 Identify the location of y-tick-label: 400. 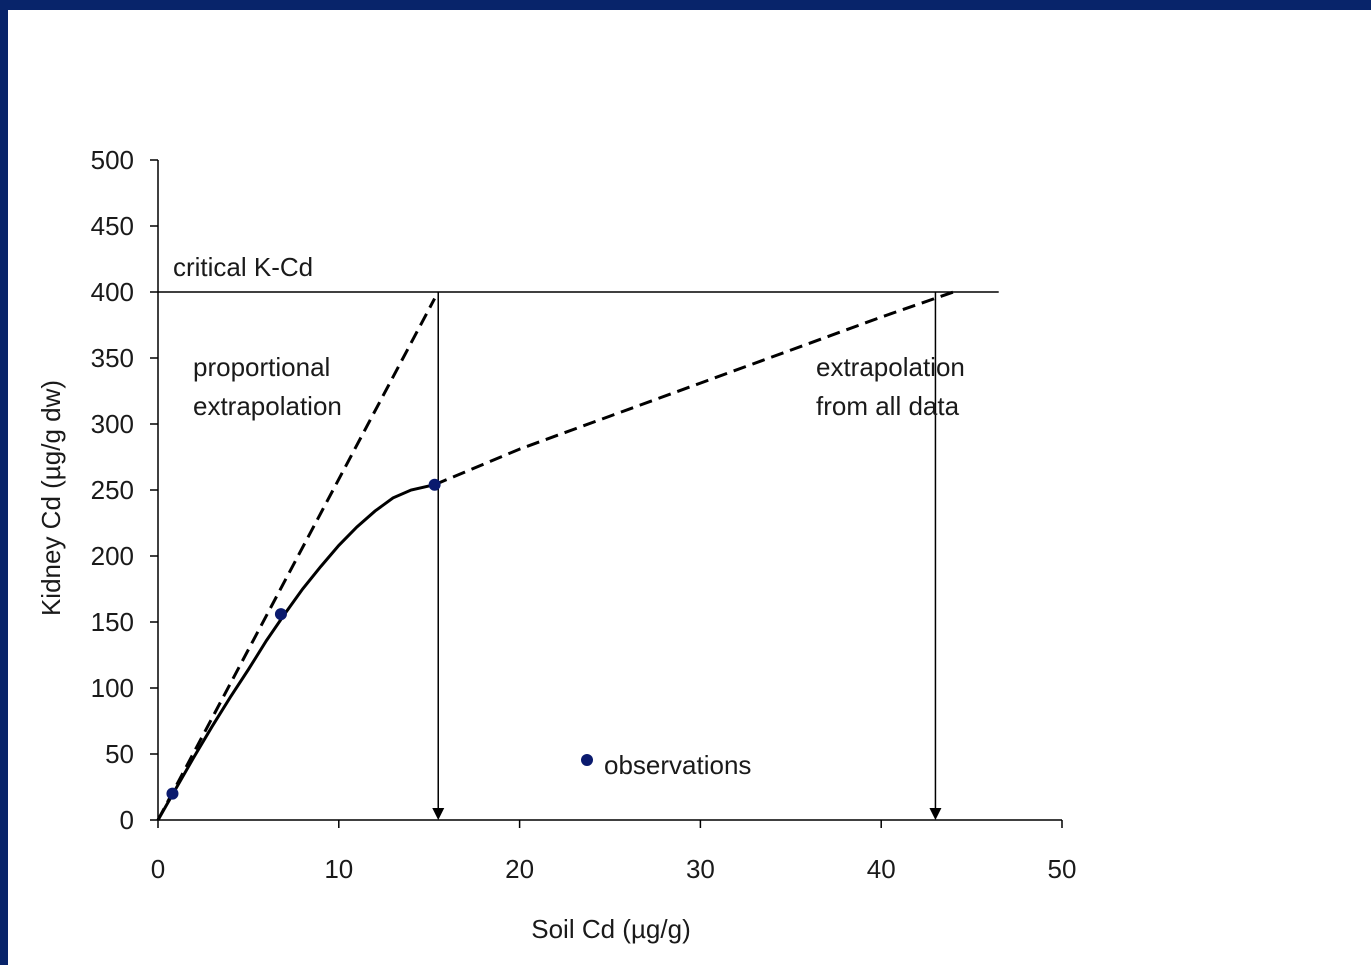
(112, 292).